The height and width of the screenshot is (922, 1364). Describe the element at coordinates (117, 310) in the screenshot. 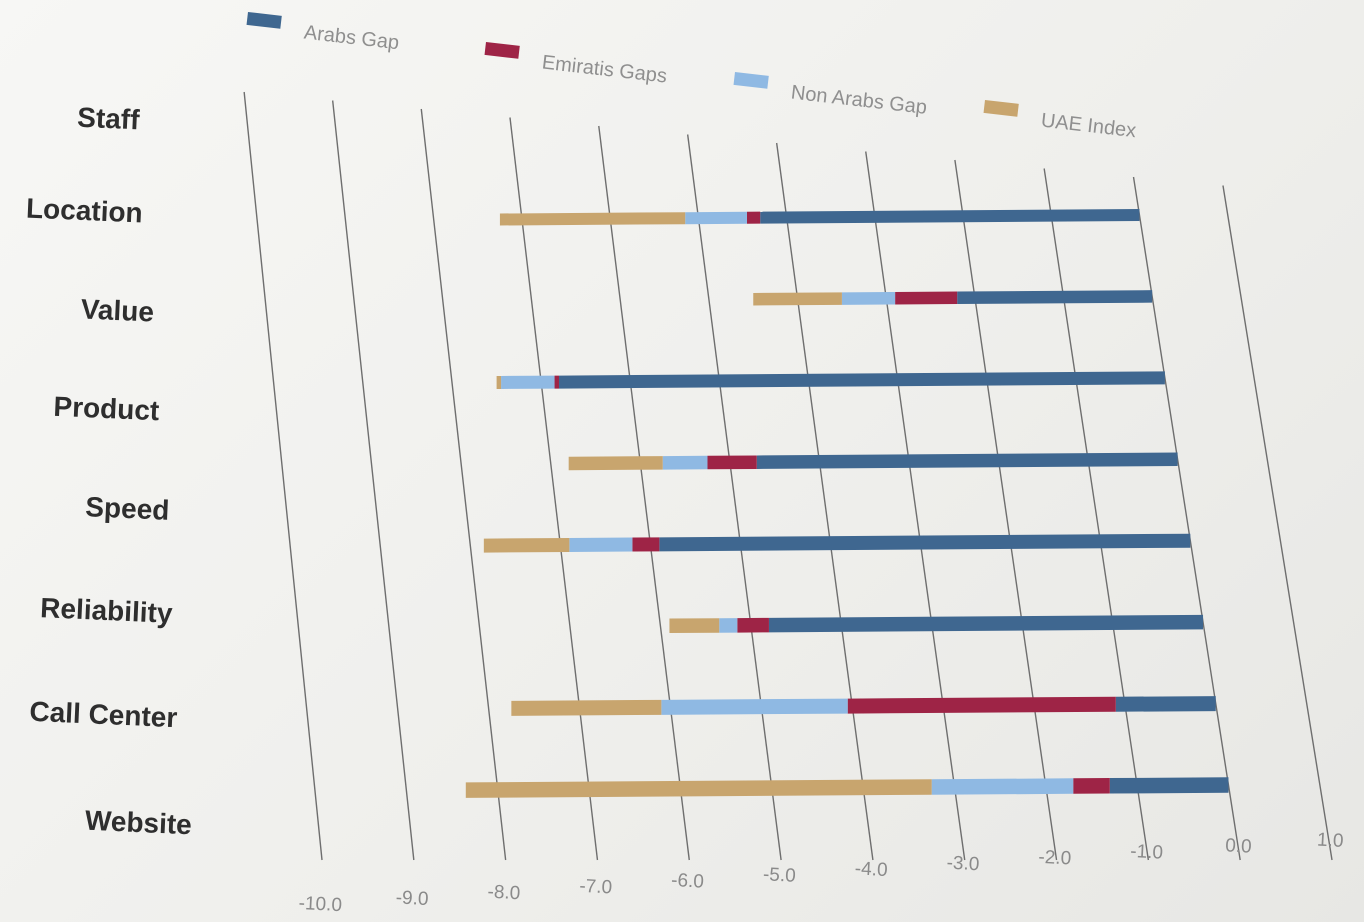

I see `category-label: Value` at that location.